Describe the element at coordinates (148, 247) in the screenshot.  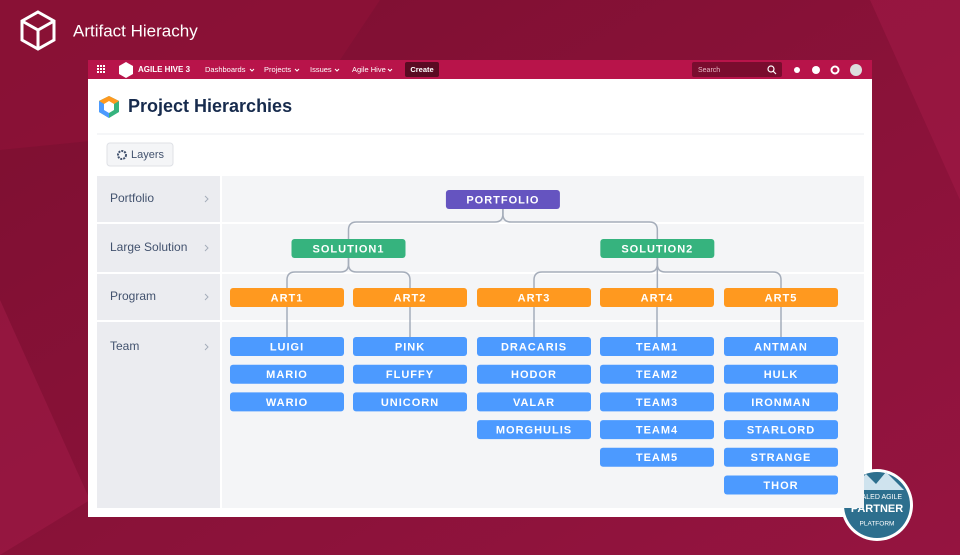
I see `level-label: Large Solution` at that location.